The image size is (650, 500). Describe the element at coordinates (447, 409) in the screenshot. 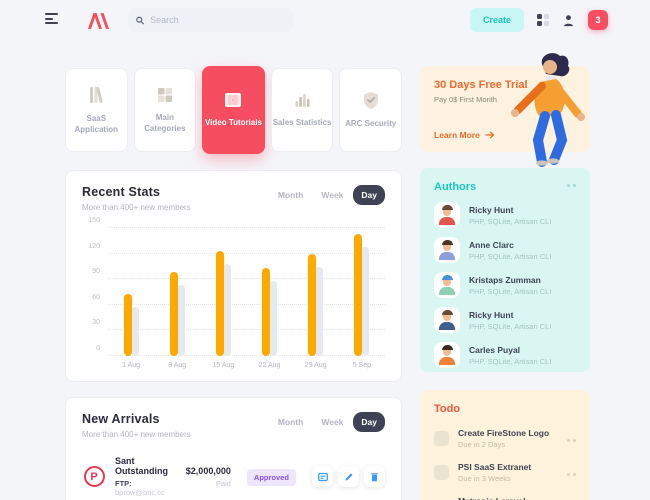

I see `todo-title: Todo` at that location.